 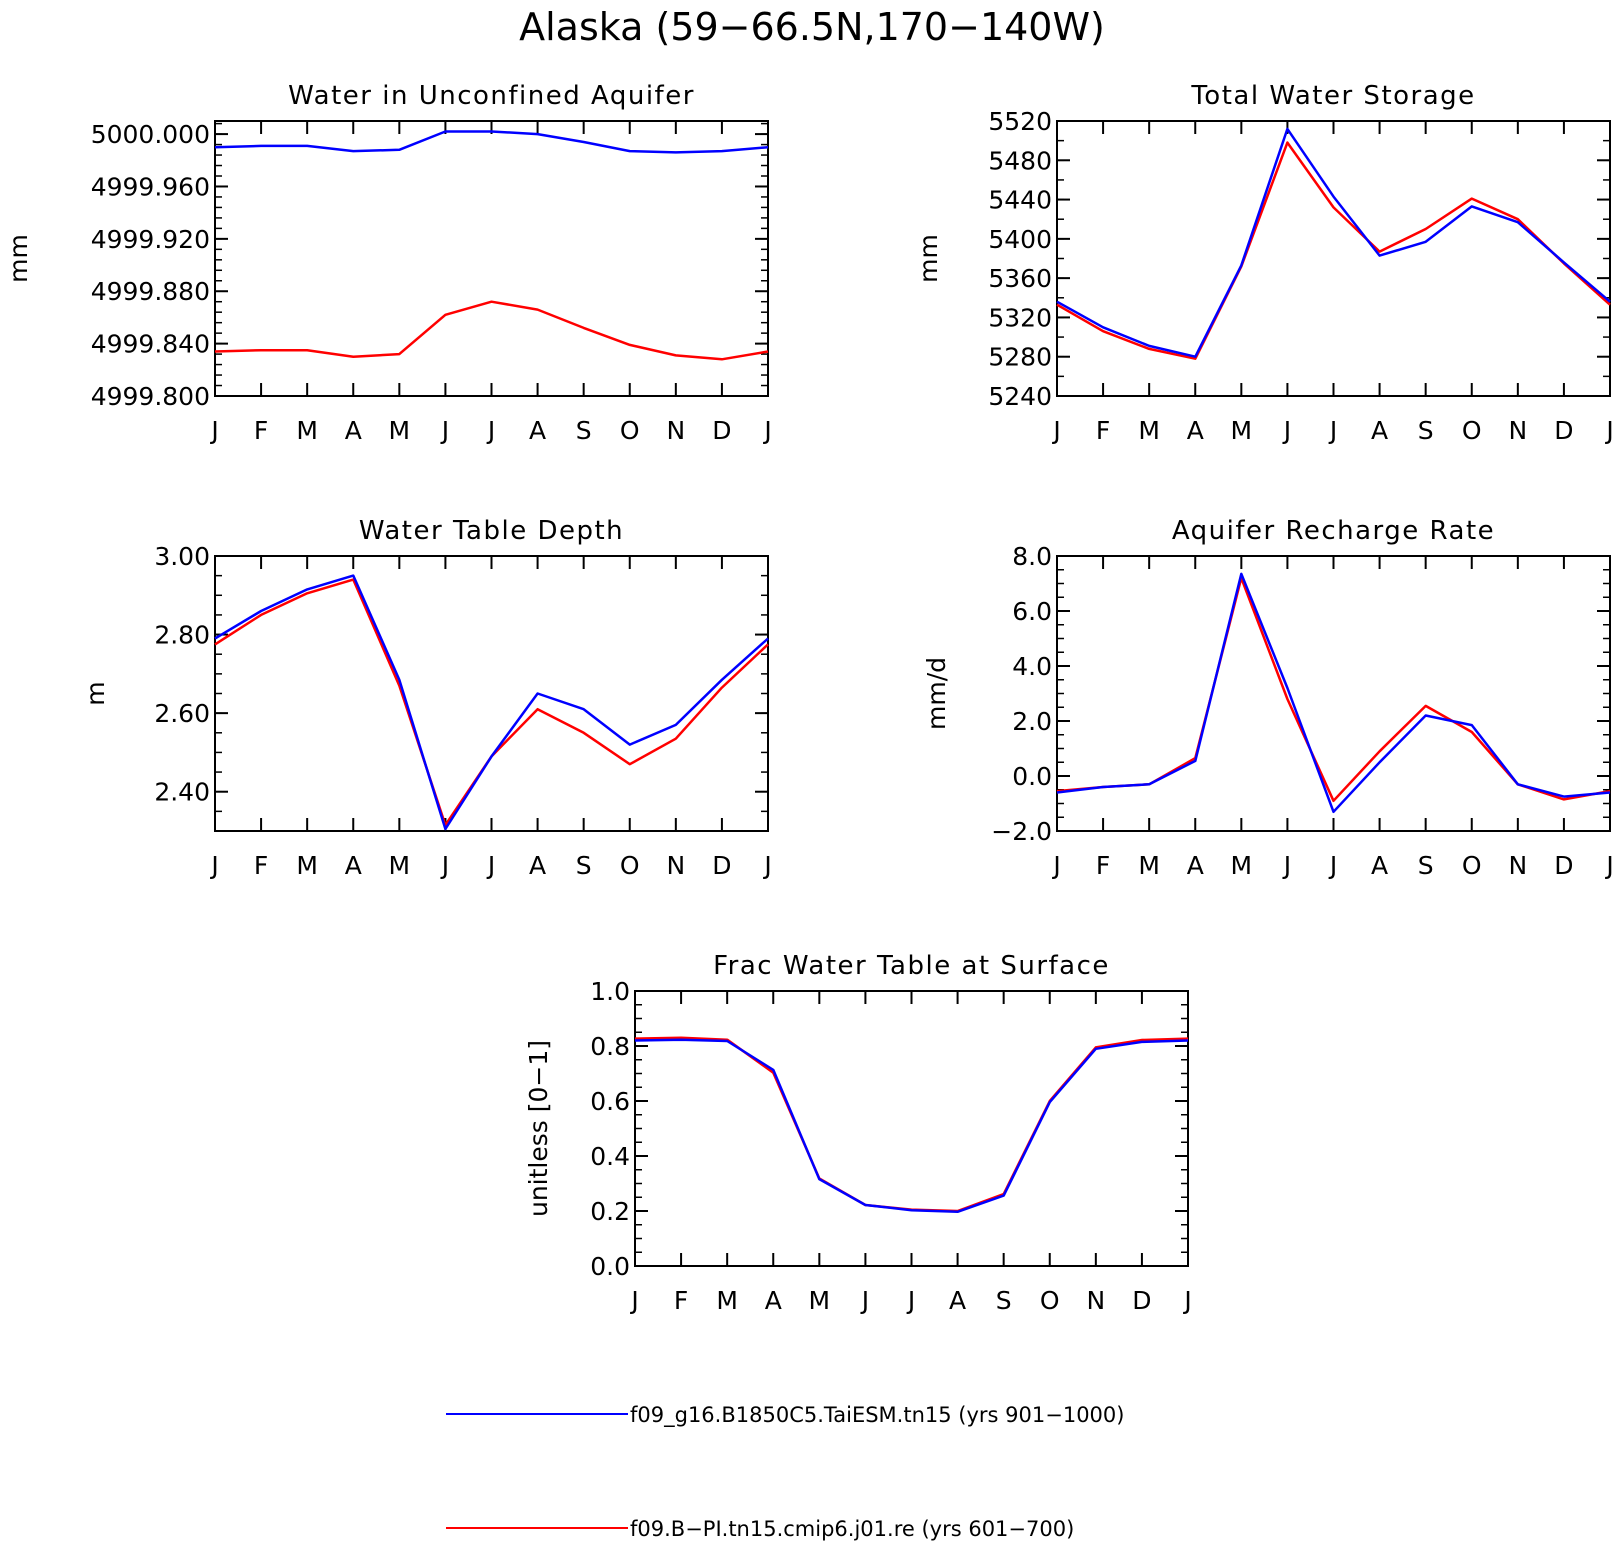 What do you see at coordinates (610, 1211) in the screenshot?
I see `y-tick-label: 0.2` at bounding box center [610, 1211].